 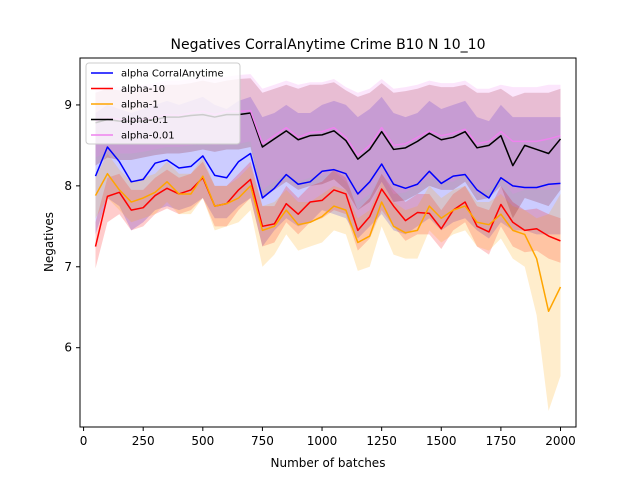 I want to click on legend-label: alpha-10, so click(x=143, y=89).